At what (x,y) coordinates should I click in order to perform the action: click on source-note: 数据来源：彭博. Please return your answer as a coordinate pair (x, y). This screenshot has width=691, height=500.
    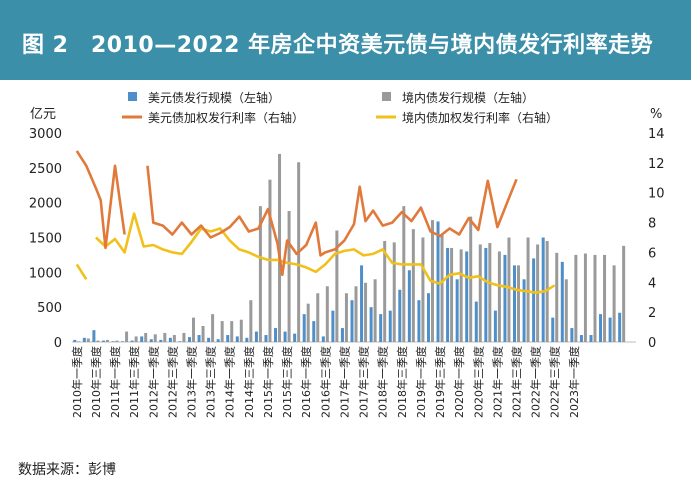
    Looking at the image, I should click on (67, 470).